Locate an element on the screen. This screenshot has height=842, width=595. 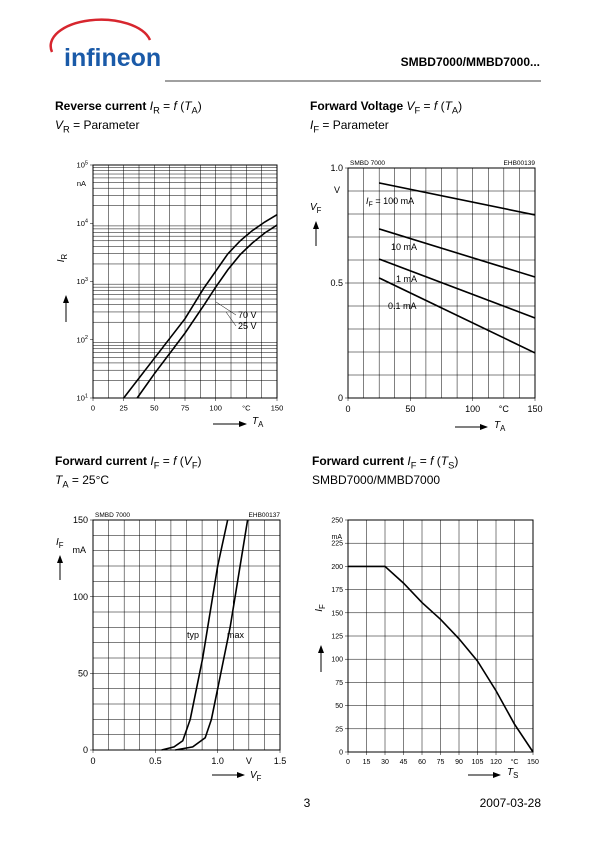
series-name: 1 mA is located at coordinates (406, 279).